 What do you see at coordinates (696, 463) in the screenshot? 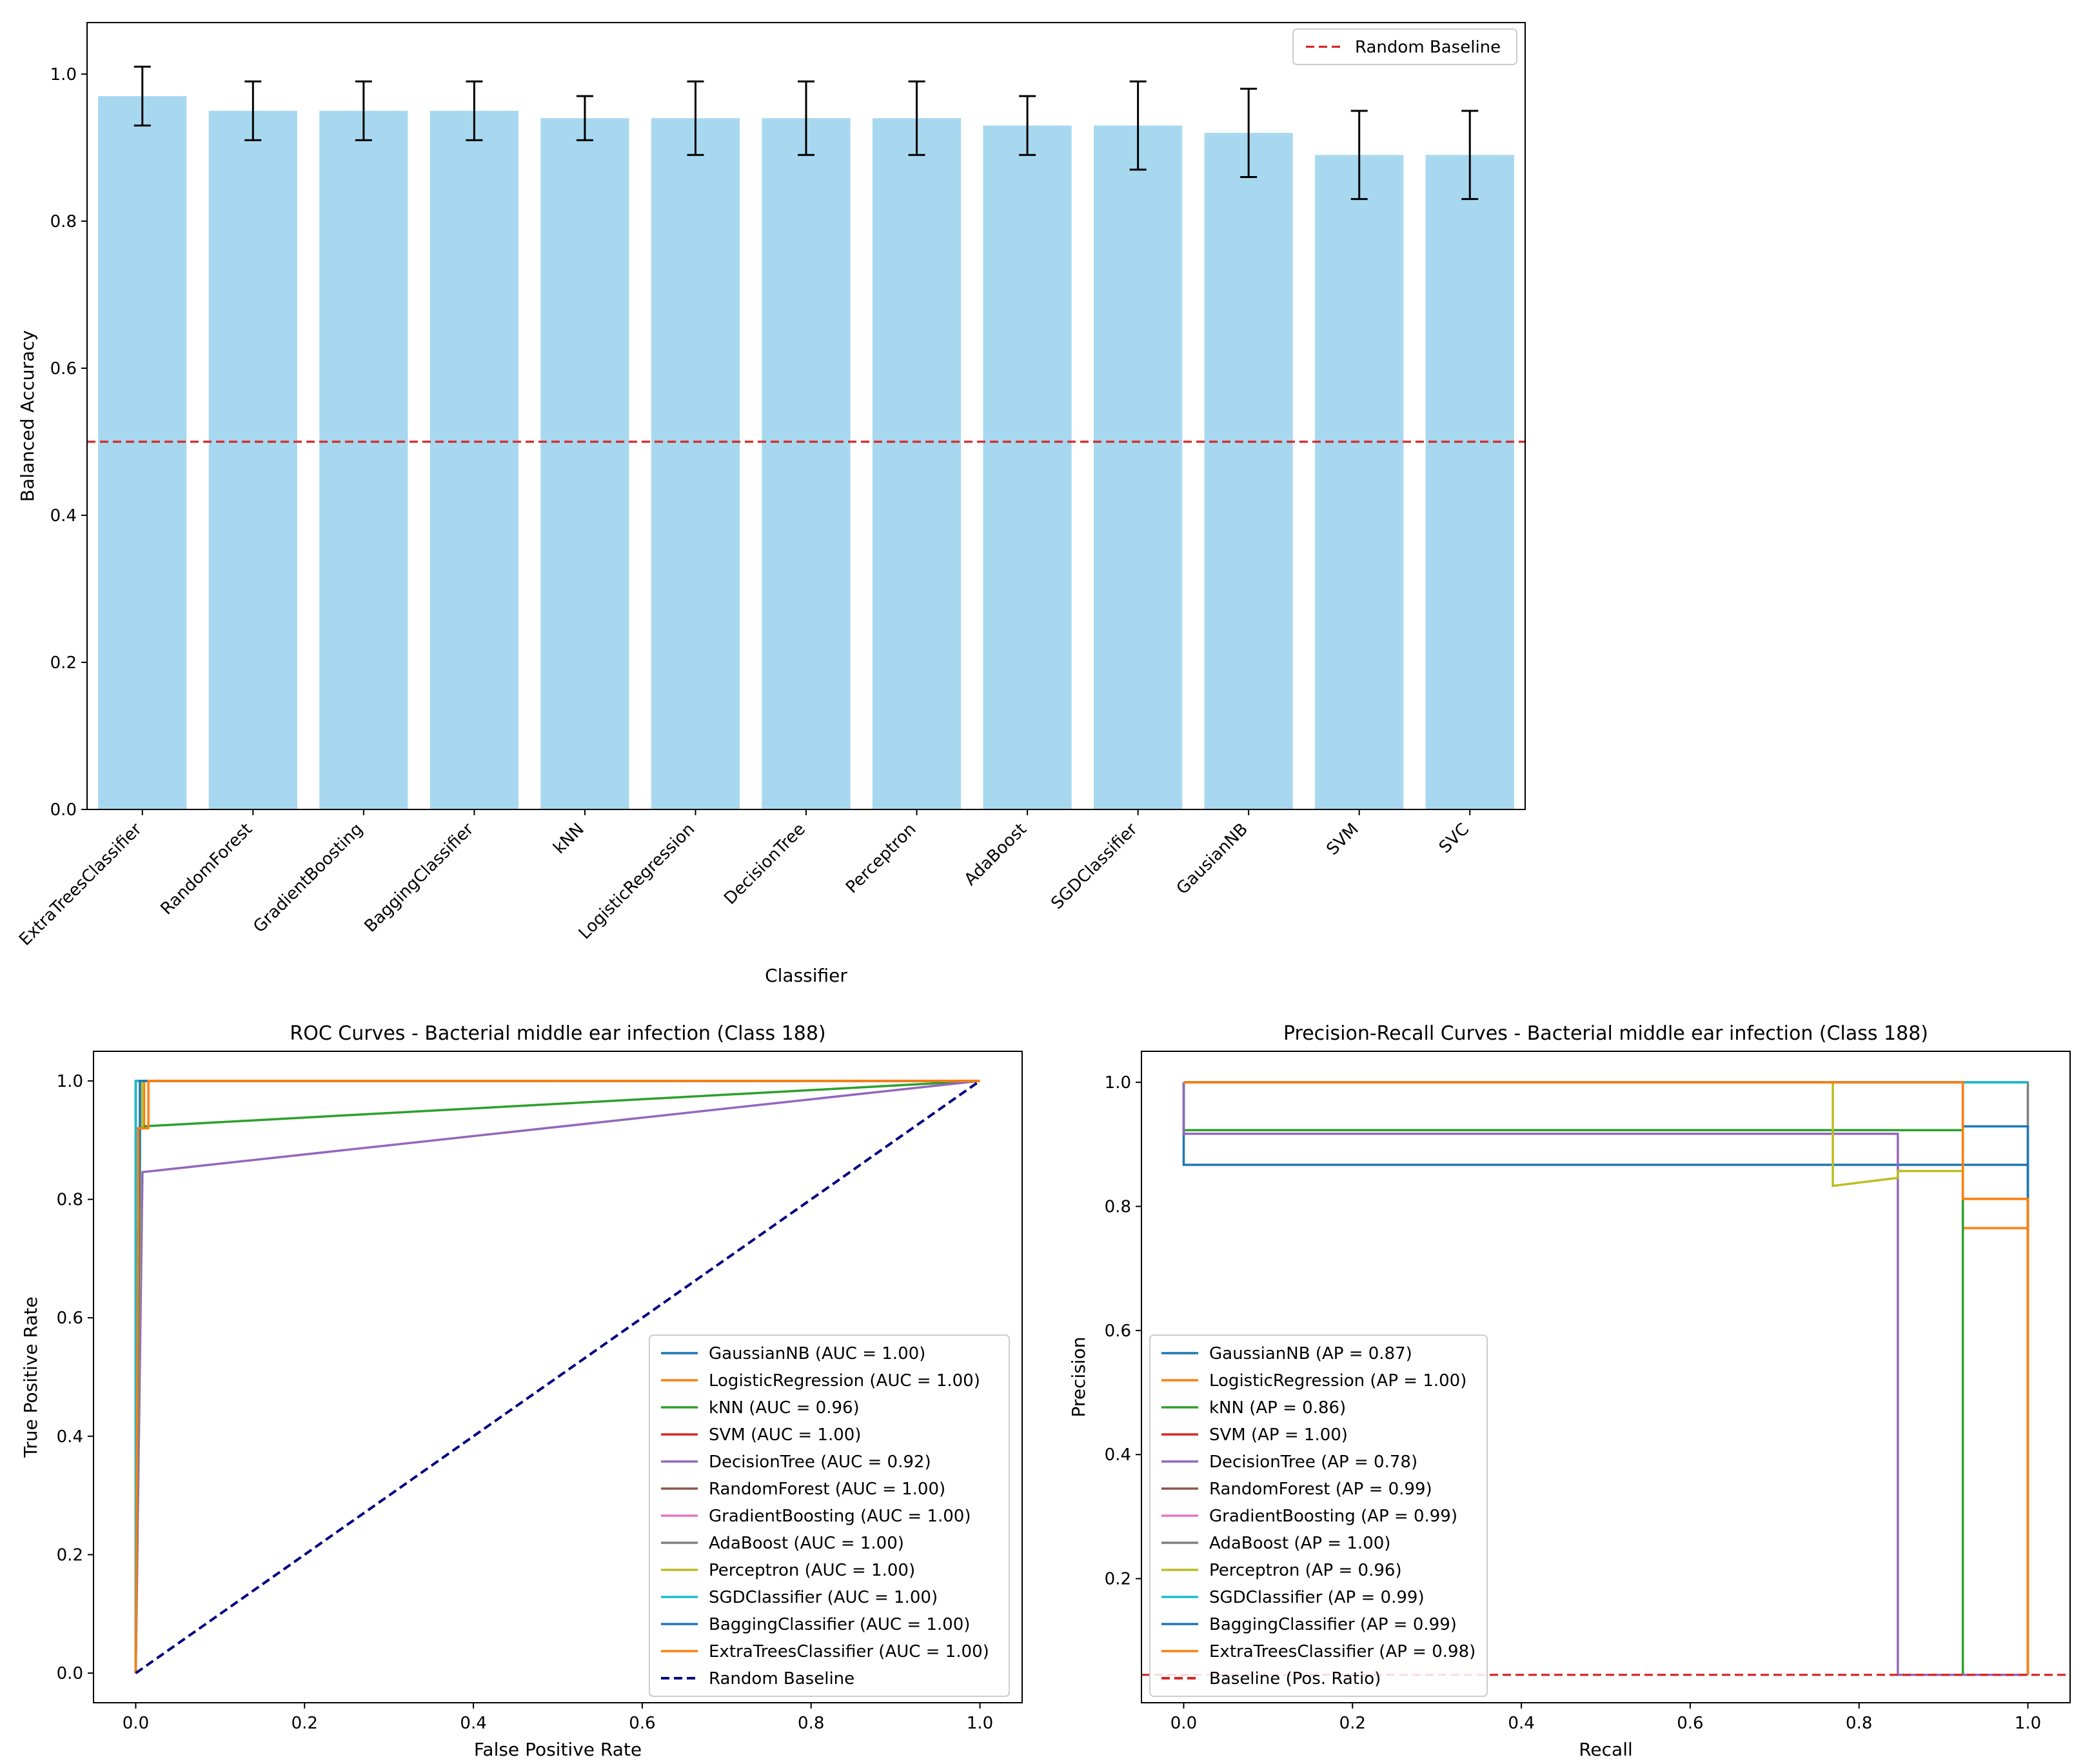
I see `bar-logisticregression` at bounding box center [696, 463].